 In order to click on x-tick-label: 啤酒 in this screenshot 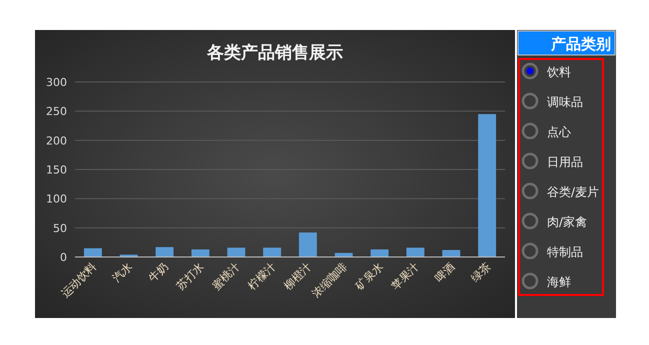, I will do `click(445, 272)`.